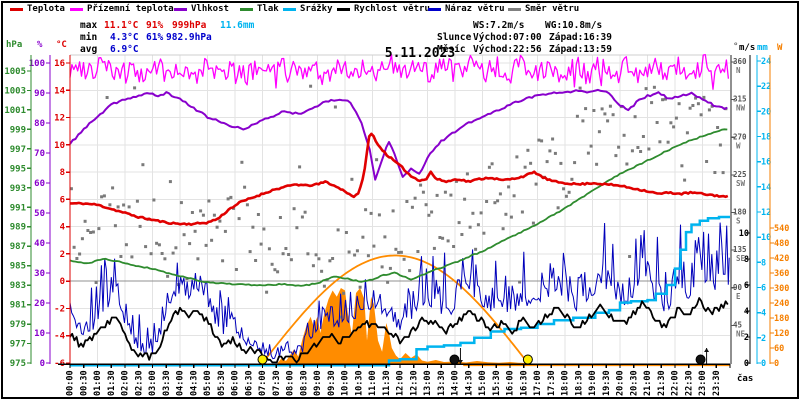  I want to click on svg-text: 90, so click(39, 94).